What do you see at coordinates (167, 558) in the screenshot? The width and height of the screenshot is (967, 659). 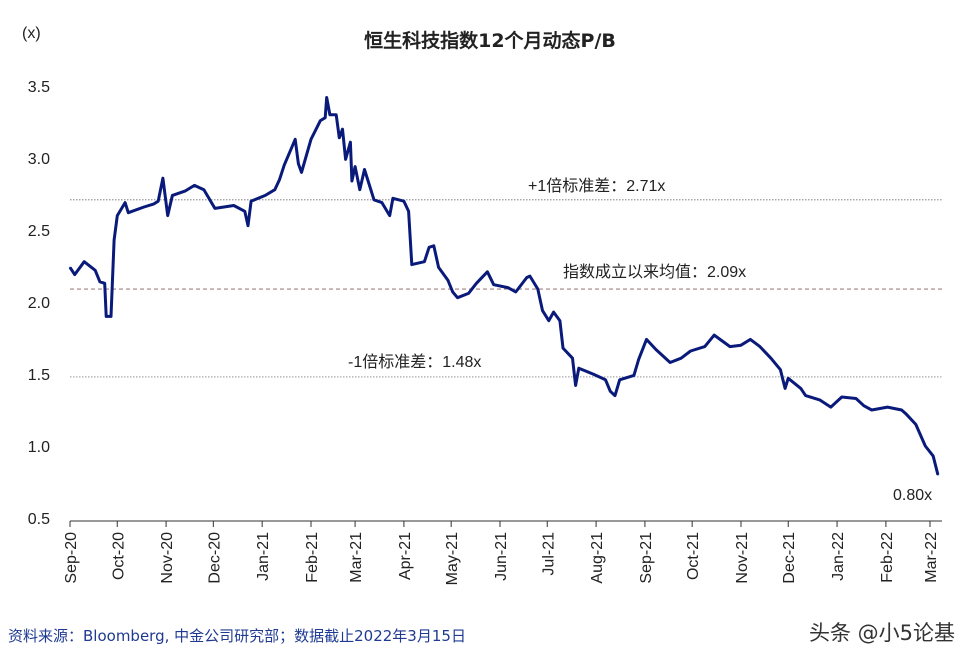 I see `x-tick-label: Nov-20` at bounding box center [167, 558].